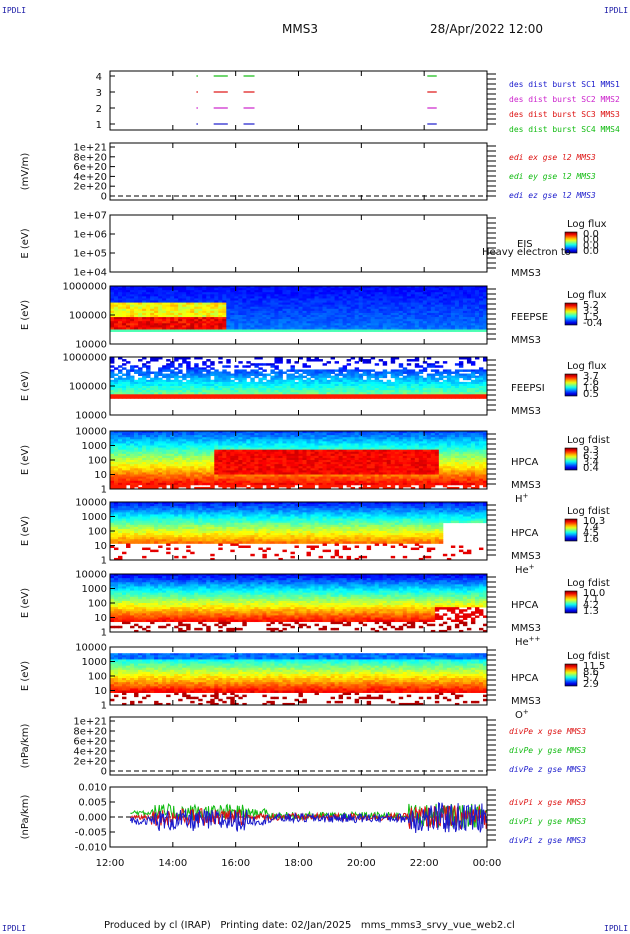 This screenshot has width=630, height=934. What do you see at coordinates (591, 382) in the screenshot?
I see `colorbar-tick-label: 2.6` at bounding box center [591, 382].